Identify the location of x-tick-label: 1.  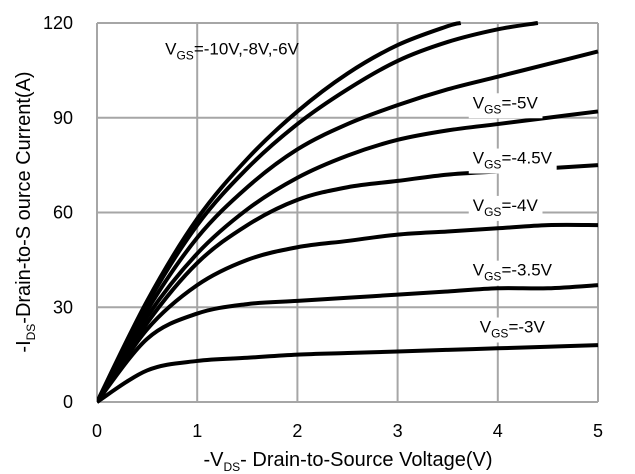
(197, 431).